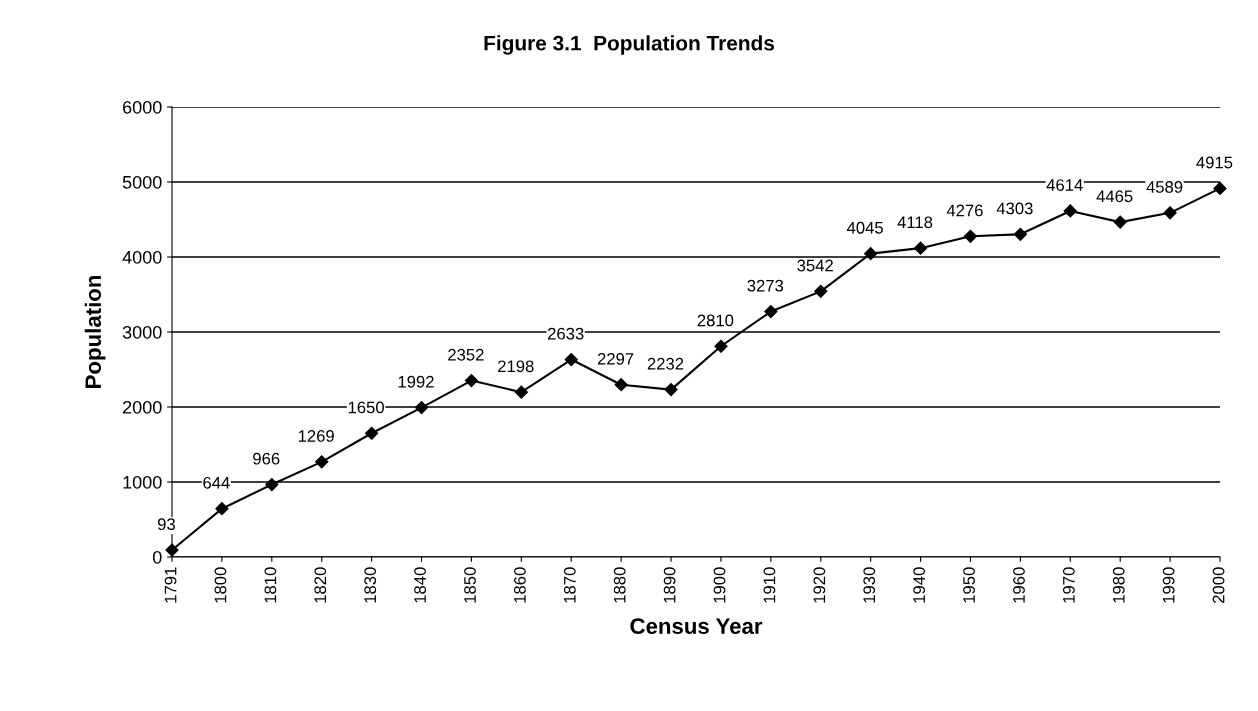 The width and height of the screenshot is (1258, 711). I want to click on x-tick-label: 1910, so click(769, 585).